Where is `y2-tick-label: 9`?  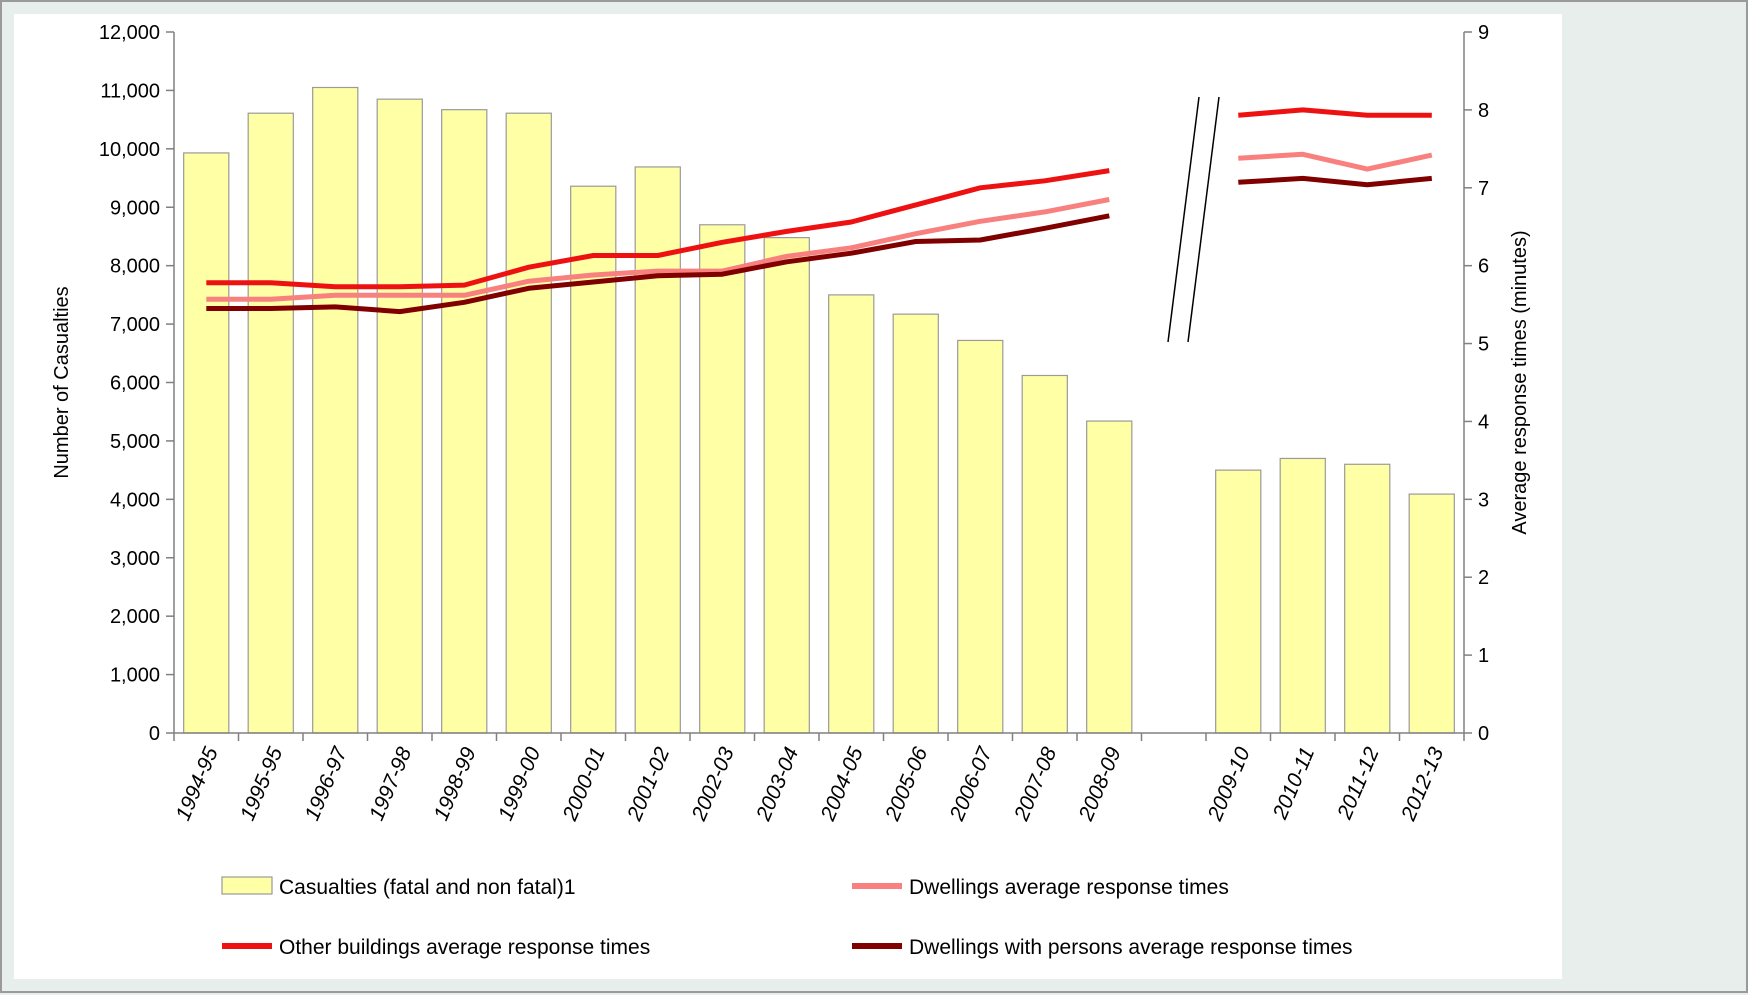
y2-tick-label: 9 is located at coordinates (1483, 33).